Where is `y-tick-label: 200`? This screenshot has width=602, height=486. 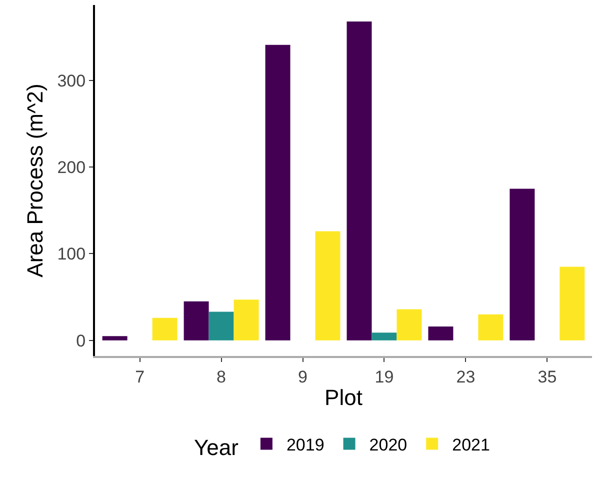 y-tick-label: 200 is located at coordinates (71, 168).